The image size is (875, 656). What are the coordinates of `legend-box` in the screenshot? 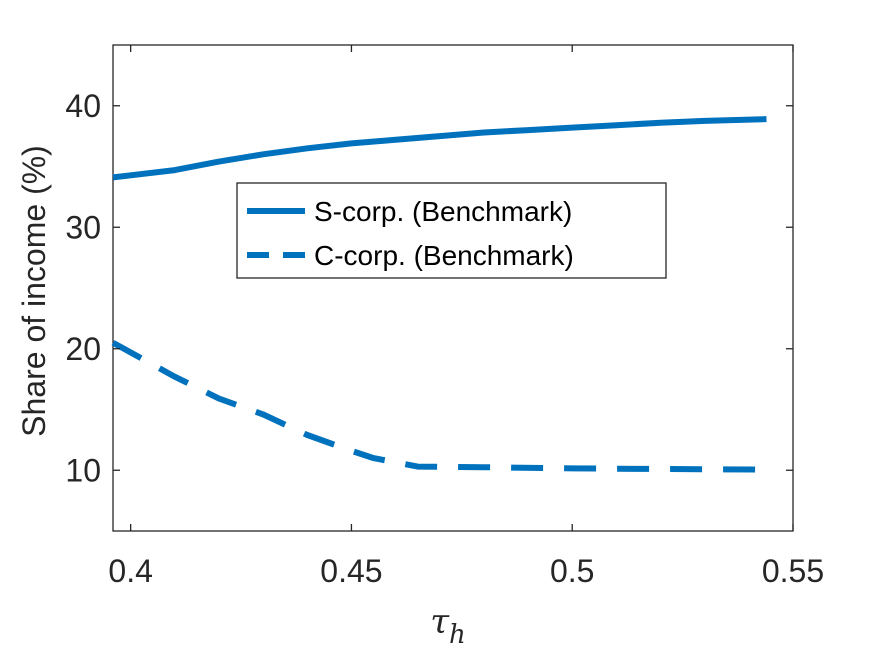 It's located at (451, 230).